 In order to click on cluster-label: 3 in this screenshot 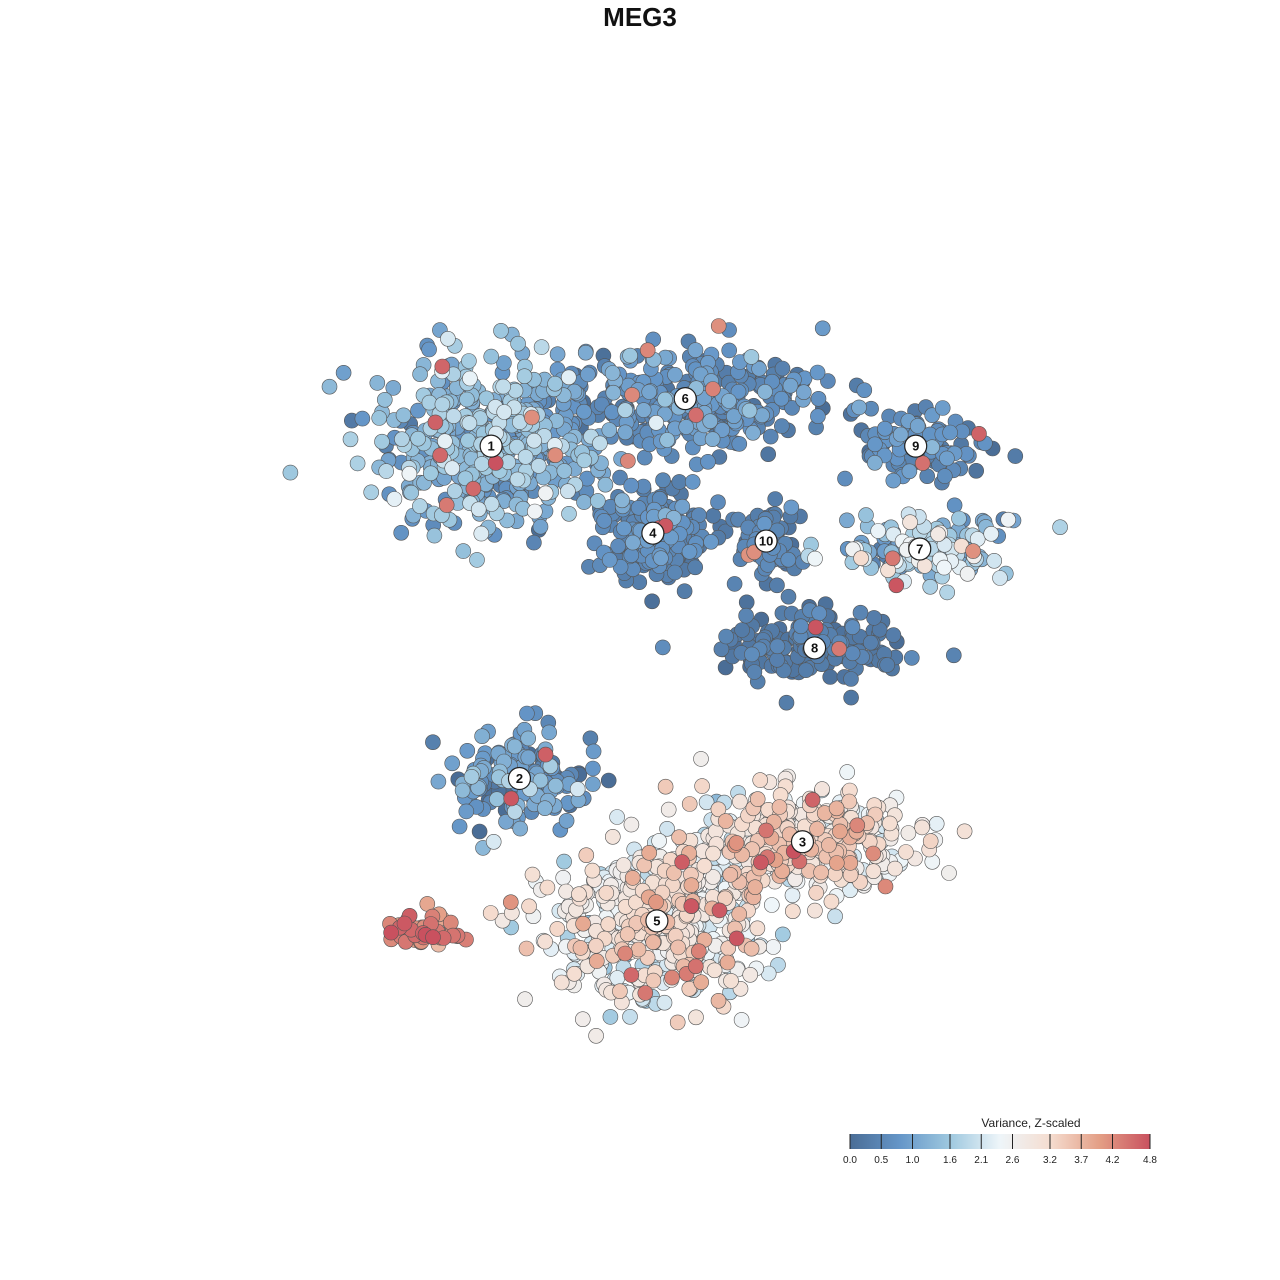, I will do `click(802, 842)`.